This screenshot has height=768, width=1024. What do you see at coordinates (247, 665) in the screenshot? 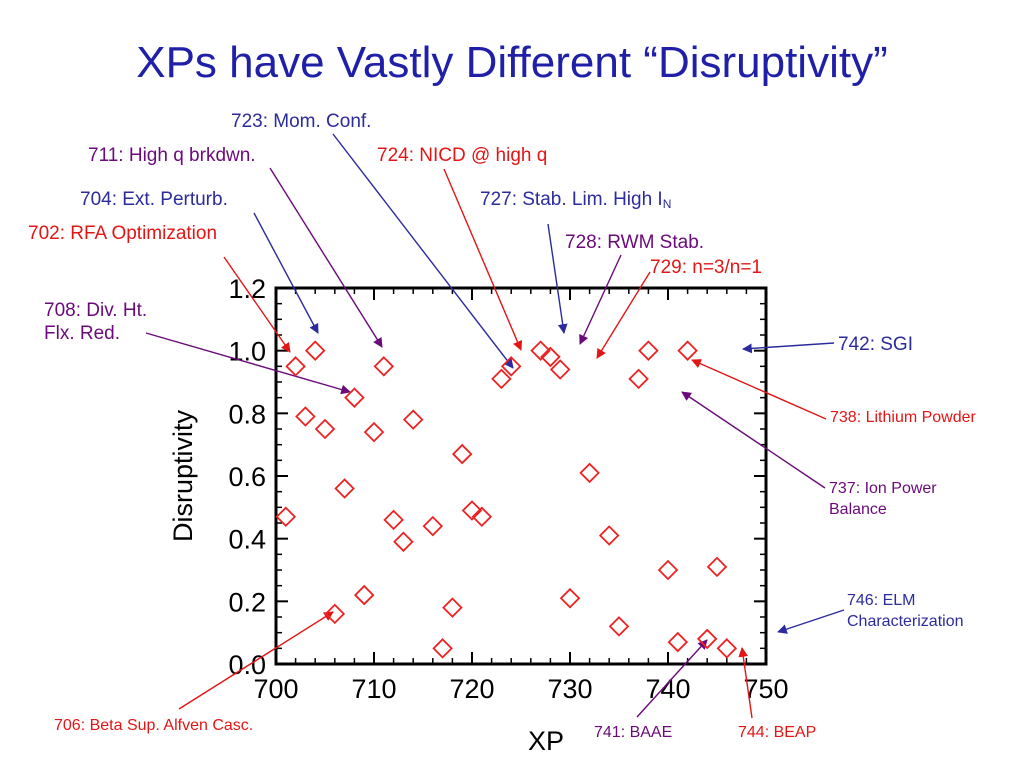
I see `y-tick-label: 0.0` at bounding box center [247, 665].